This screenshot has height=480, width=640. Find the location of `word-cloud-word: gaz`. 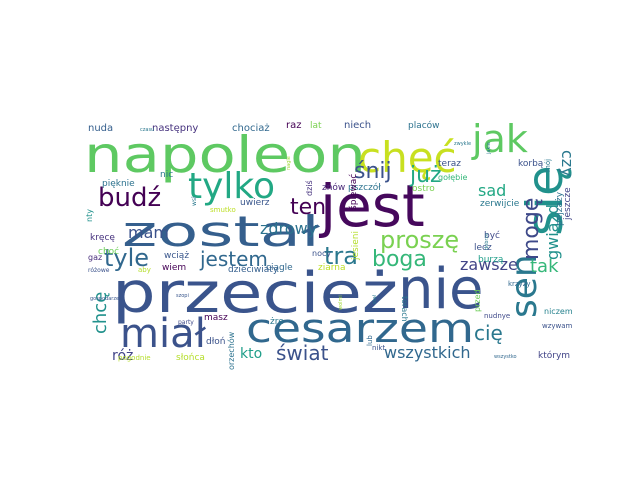

word-cloud-word: gaz is located at coordinates (95, 257).